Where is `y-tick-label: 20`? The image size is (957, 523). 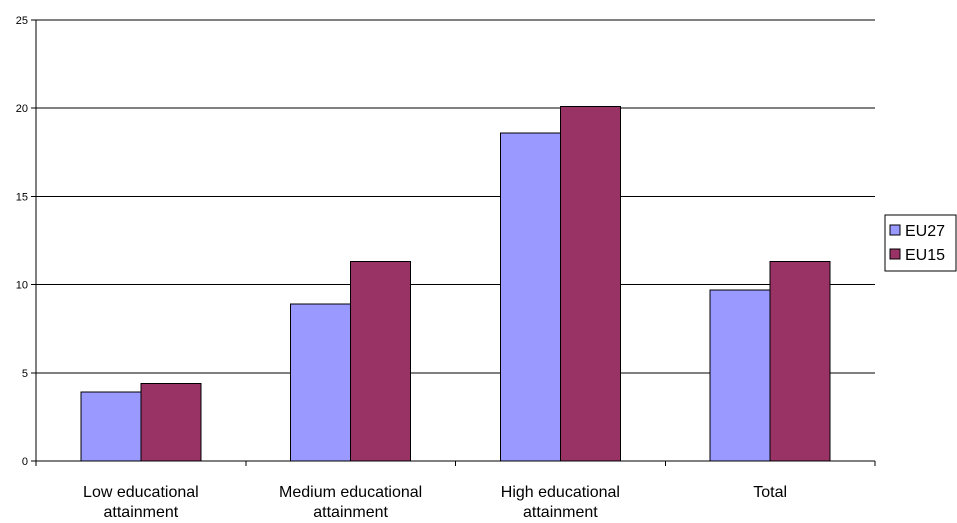
y-tick-label: 20 is located at coordinates (22, 109).